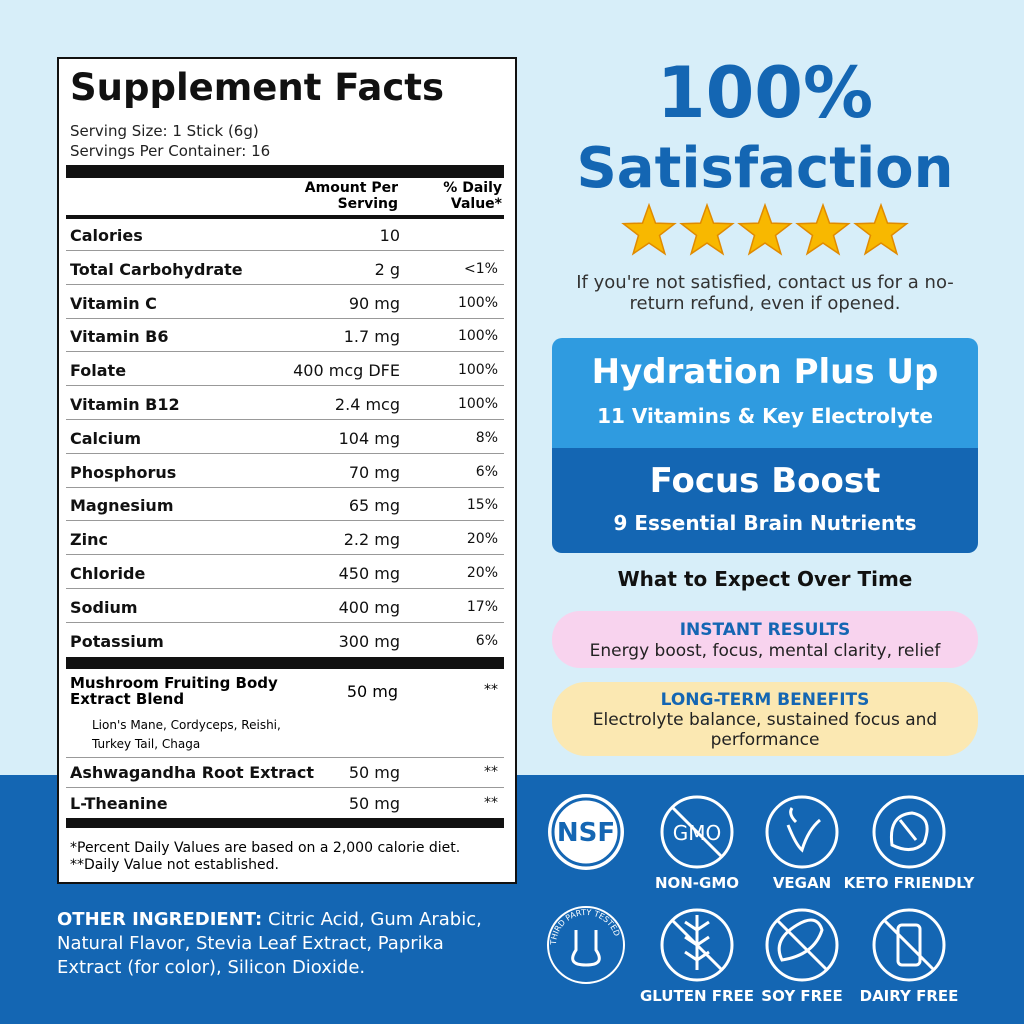  Describe the element at coordinates (491, 803) in the screenshot. I see `nutrient-dv: **` at that location.